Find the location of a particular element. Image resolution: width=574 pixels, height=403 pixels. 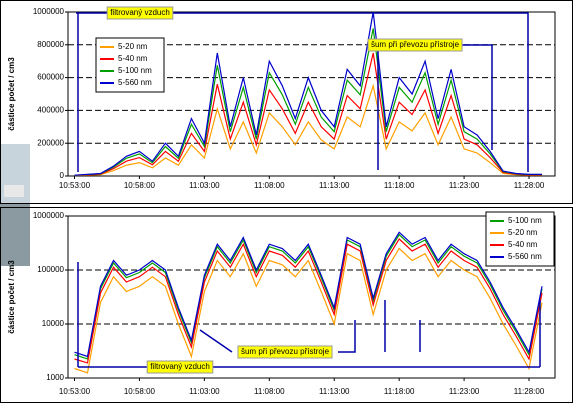

y-tick-label: 1000 is located at coordinates (55, 377).